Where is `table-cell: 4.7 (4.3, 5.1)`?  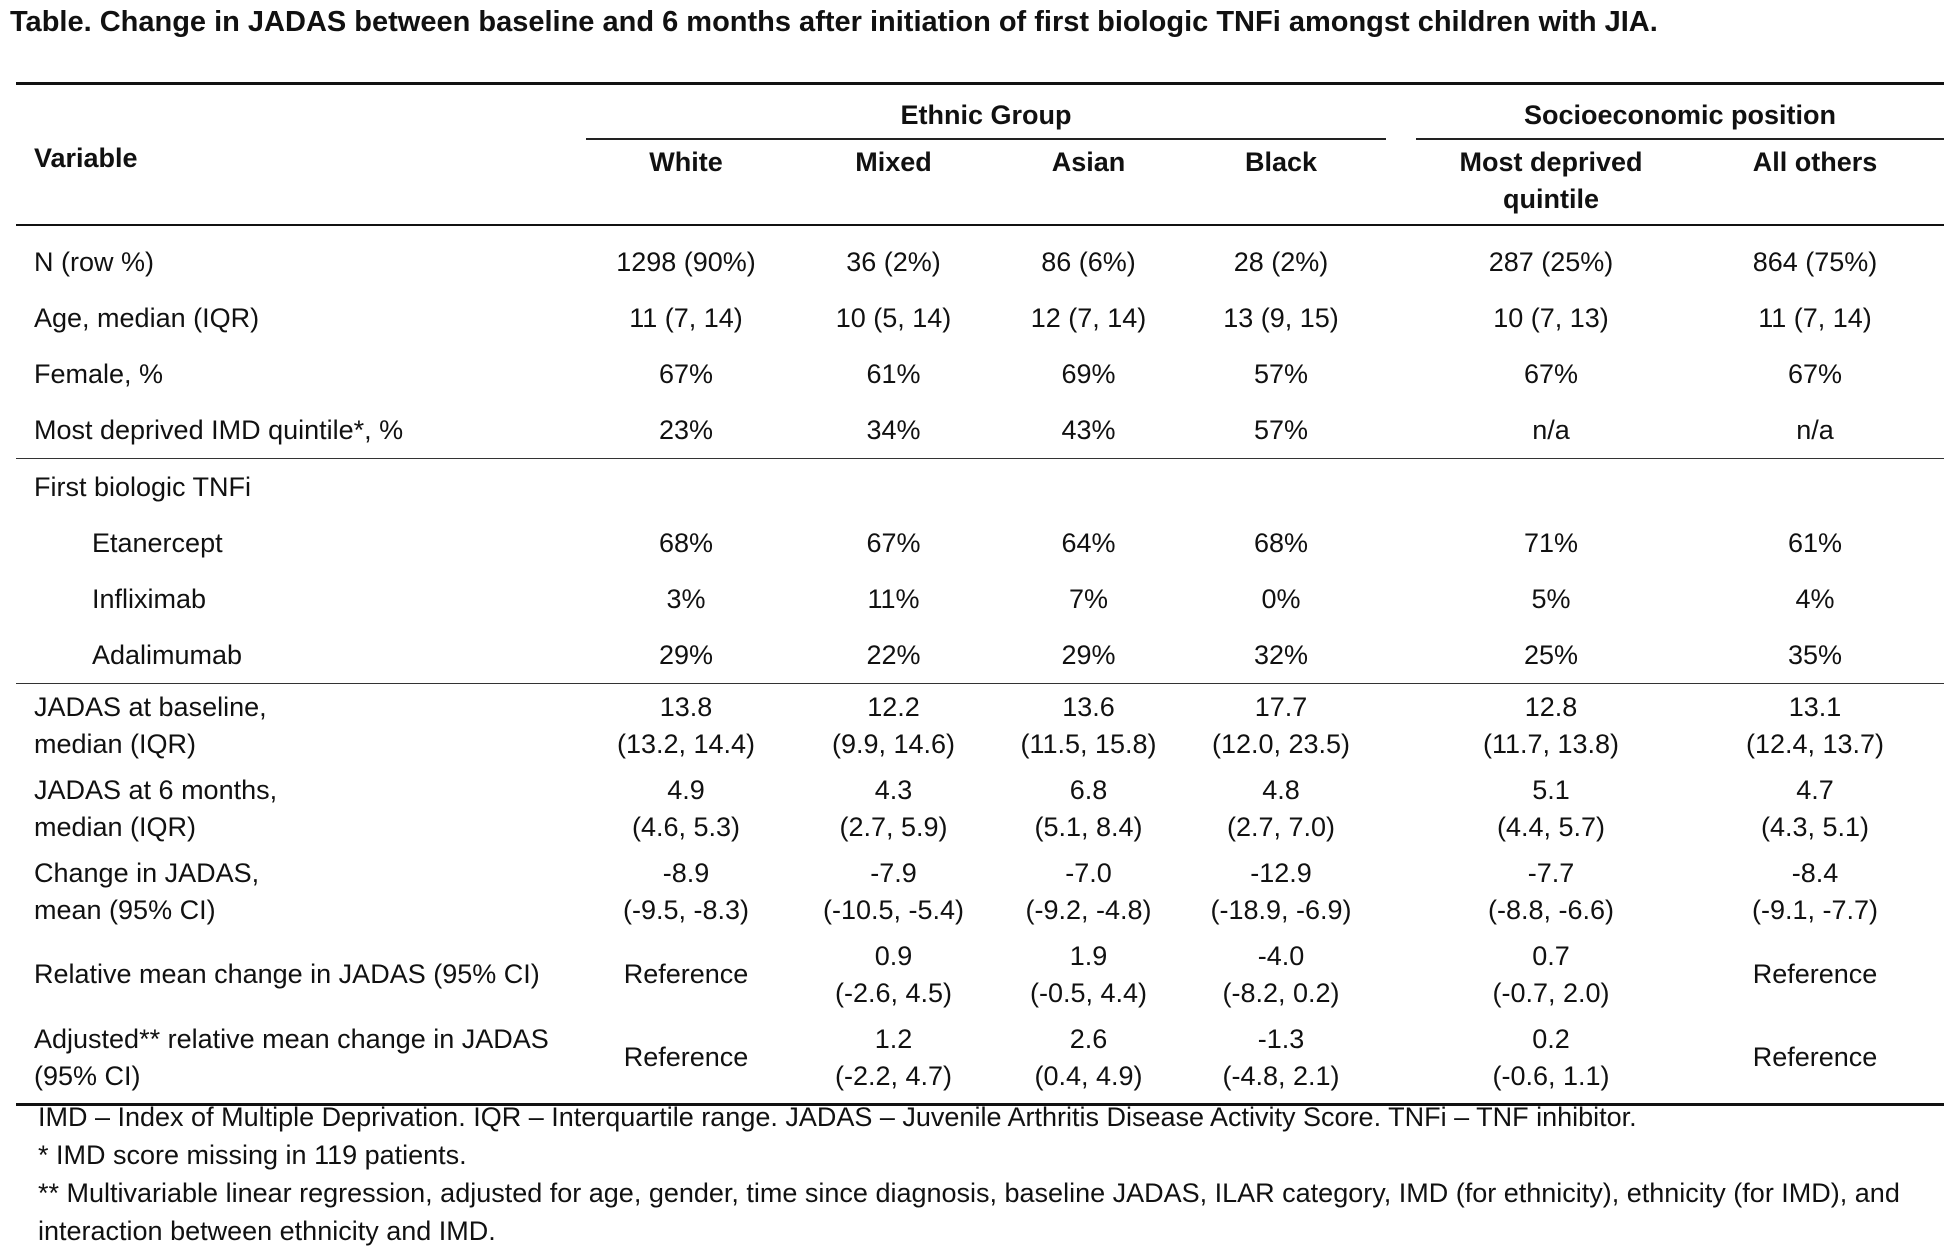
table-cell: 4.7 (4.3, 5.1) is located at coordinates (1815, 808).